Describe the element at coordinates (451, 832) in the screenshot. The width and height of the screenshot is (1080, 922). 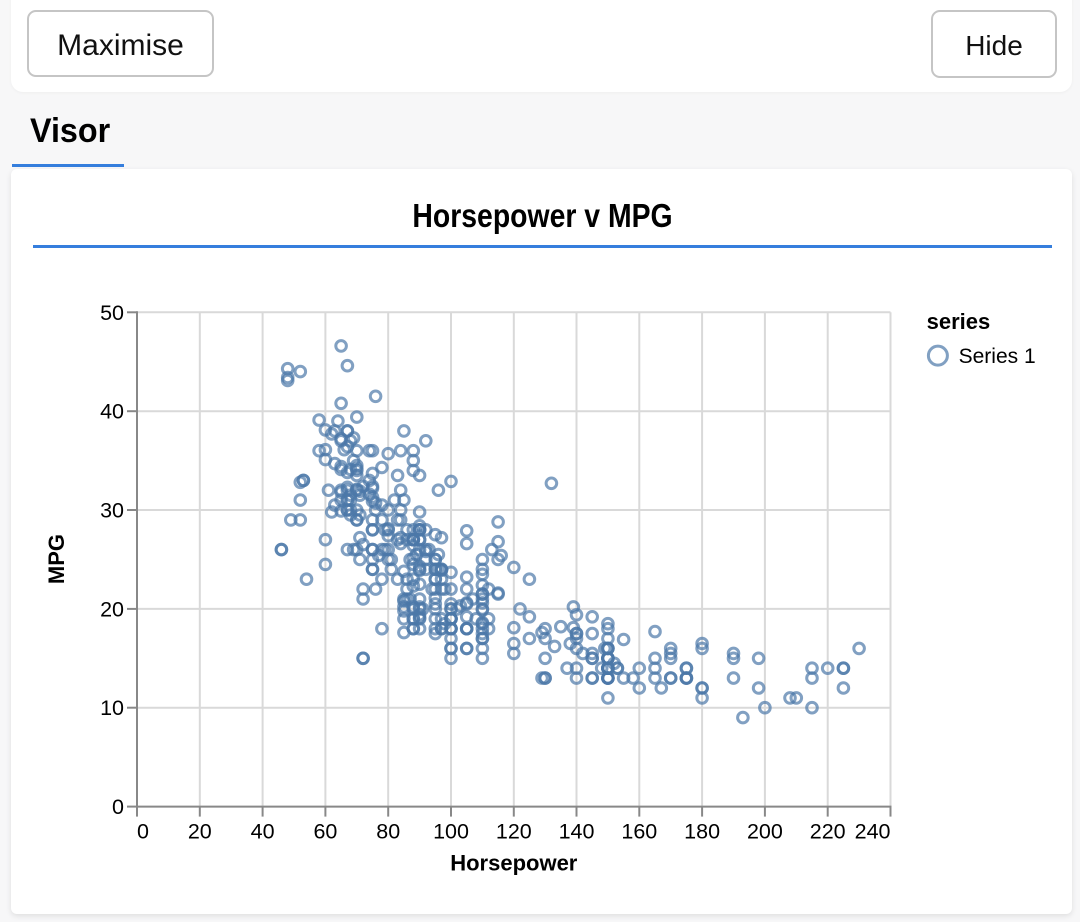
I see `svg-text: 100` at that location.